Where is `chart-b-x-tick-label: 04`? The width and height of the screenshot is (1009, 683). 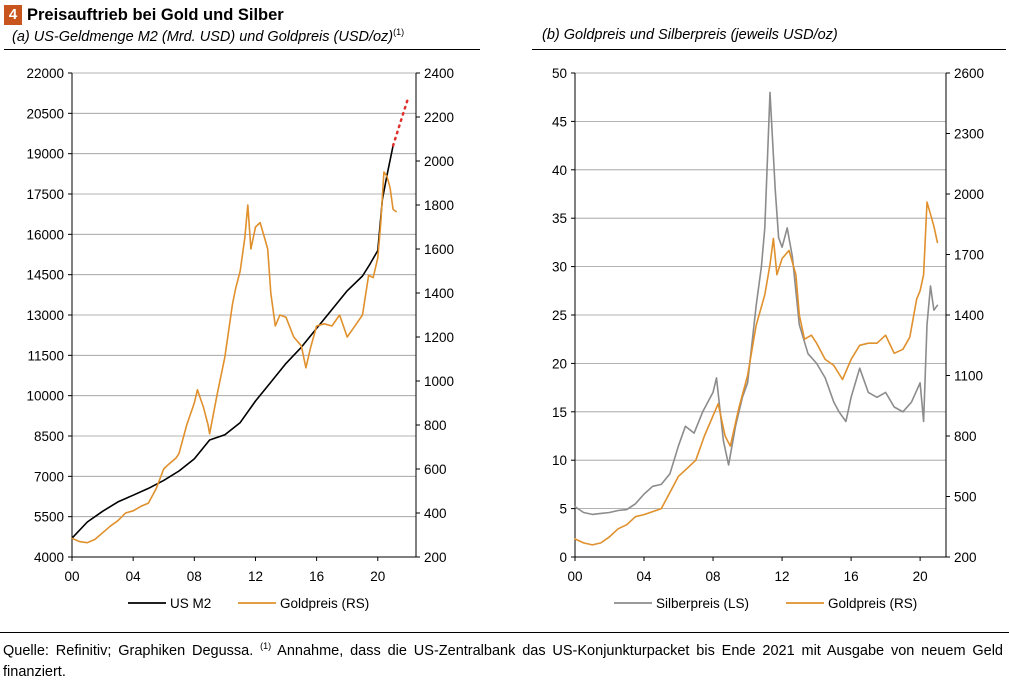
chart-b-x-tick-label: 04 is located at coordinates (645, 576).